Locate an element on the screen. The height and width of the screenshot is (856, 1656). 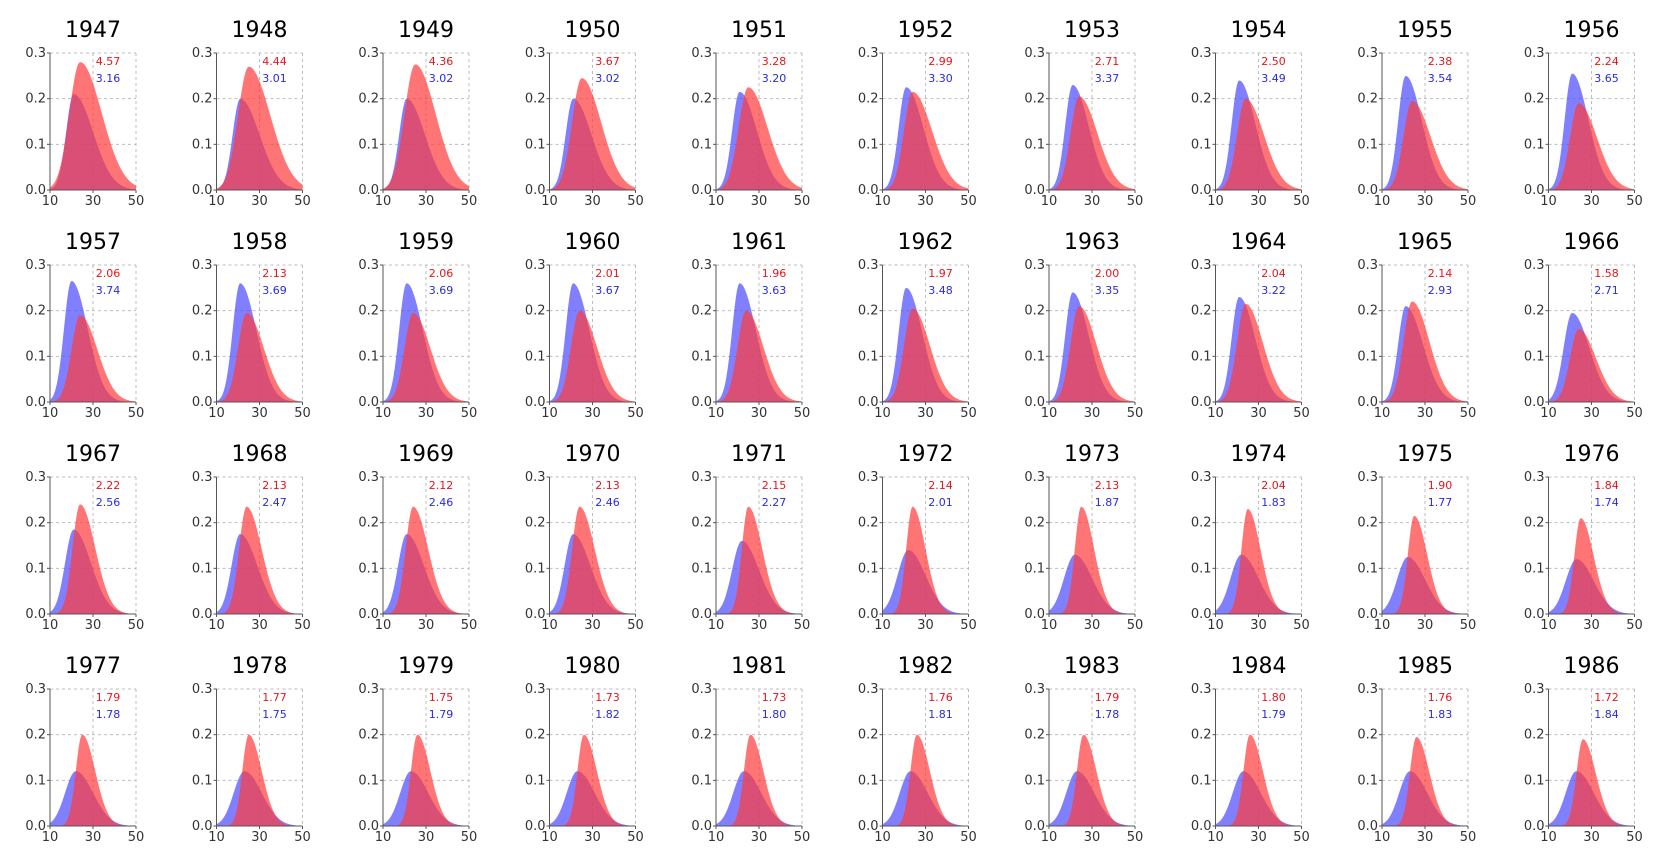
blue-value-label: 2.71 is located at coordinates (1606, 290).